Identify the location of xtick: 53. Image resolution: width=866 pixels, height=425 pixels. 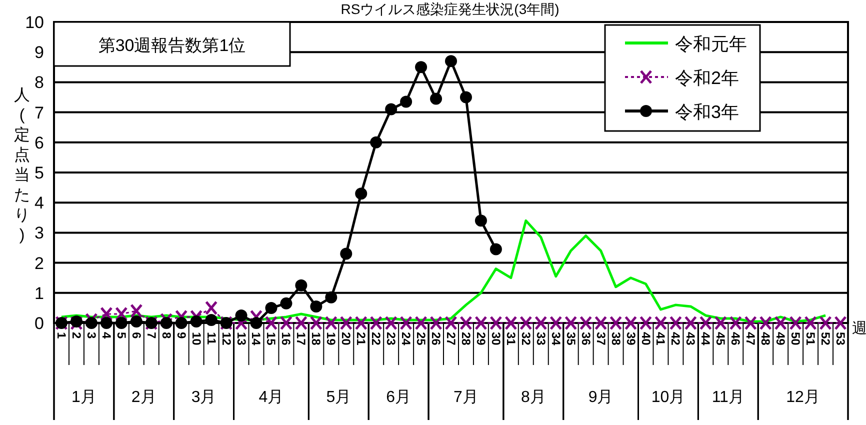
(841, 339).